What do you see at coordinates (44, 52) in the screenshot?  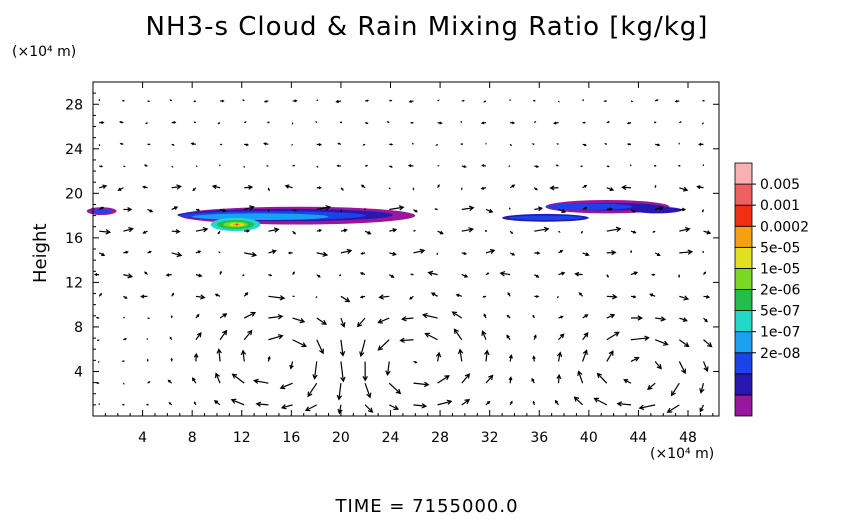 I see `y-axis-unit: (×10⁴ m)` at bounding box center [44, 52].